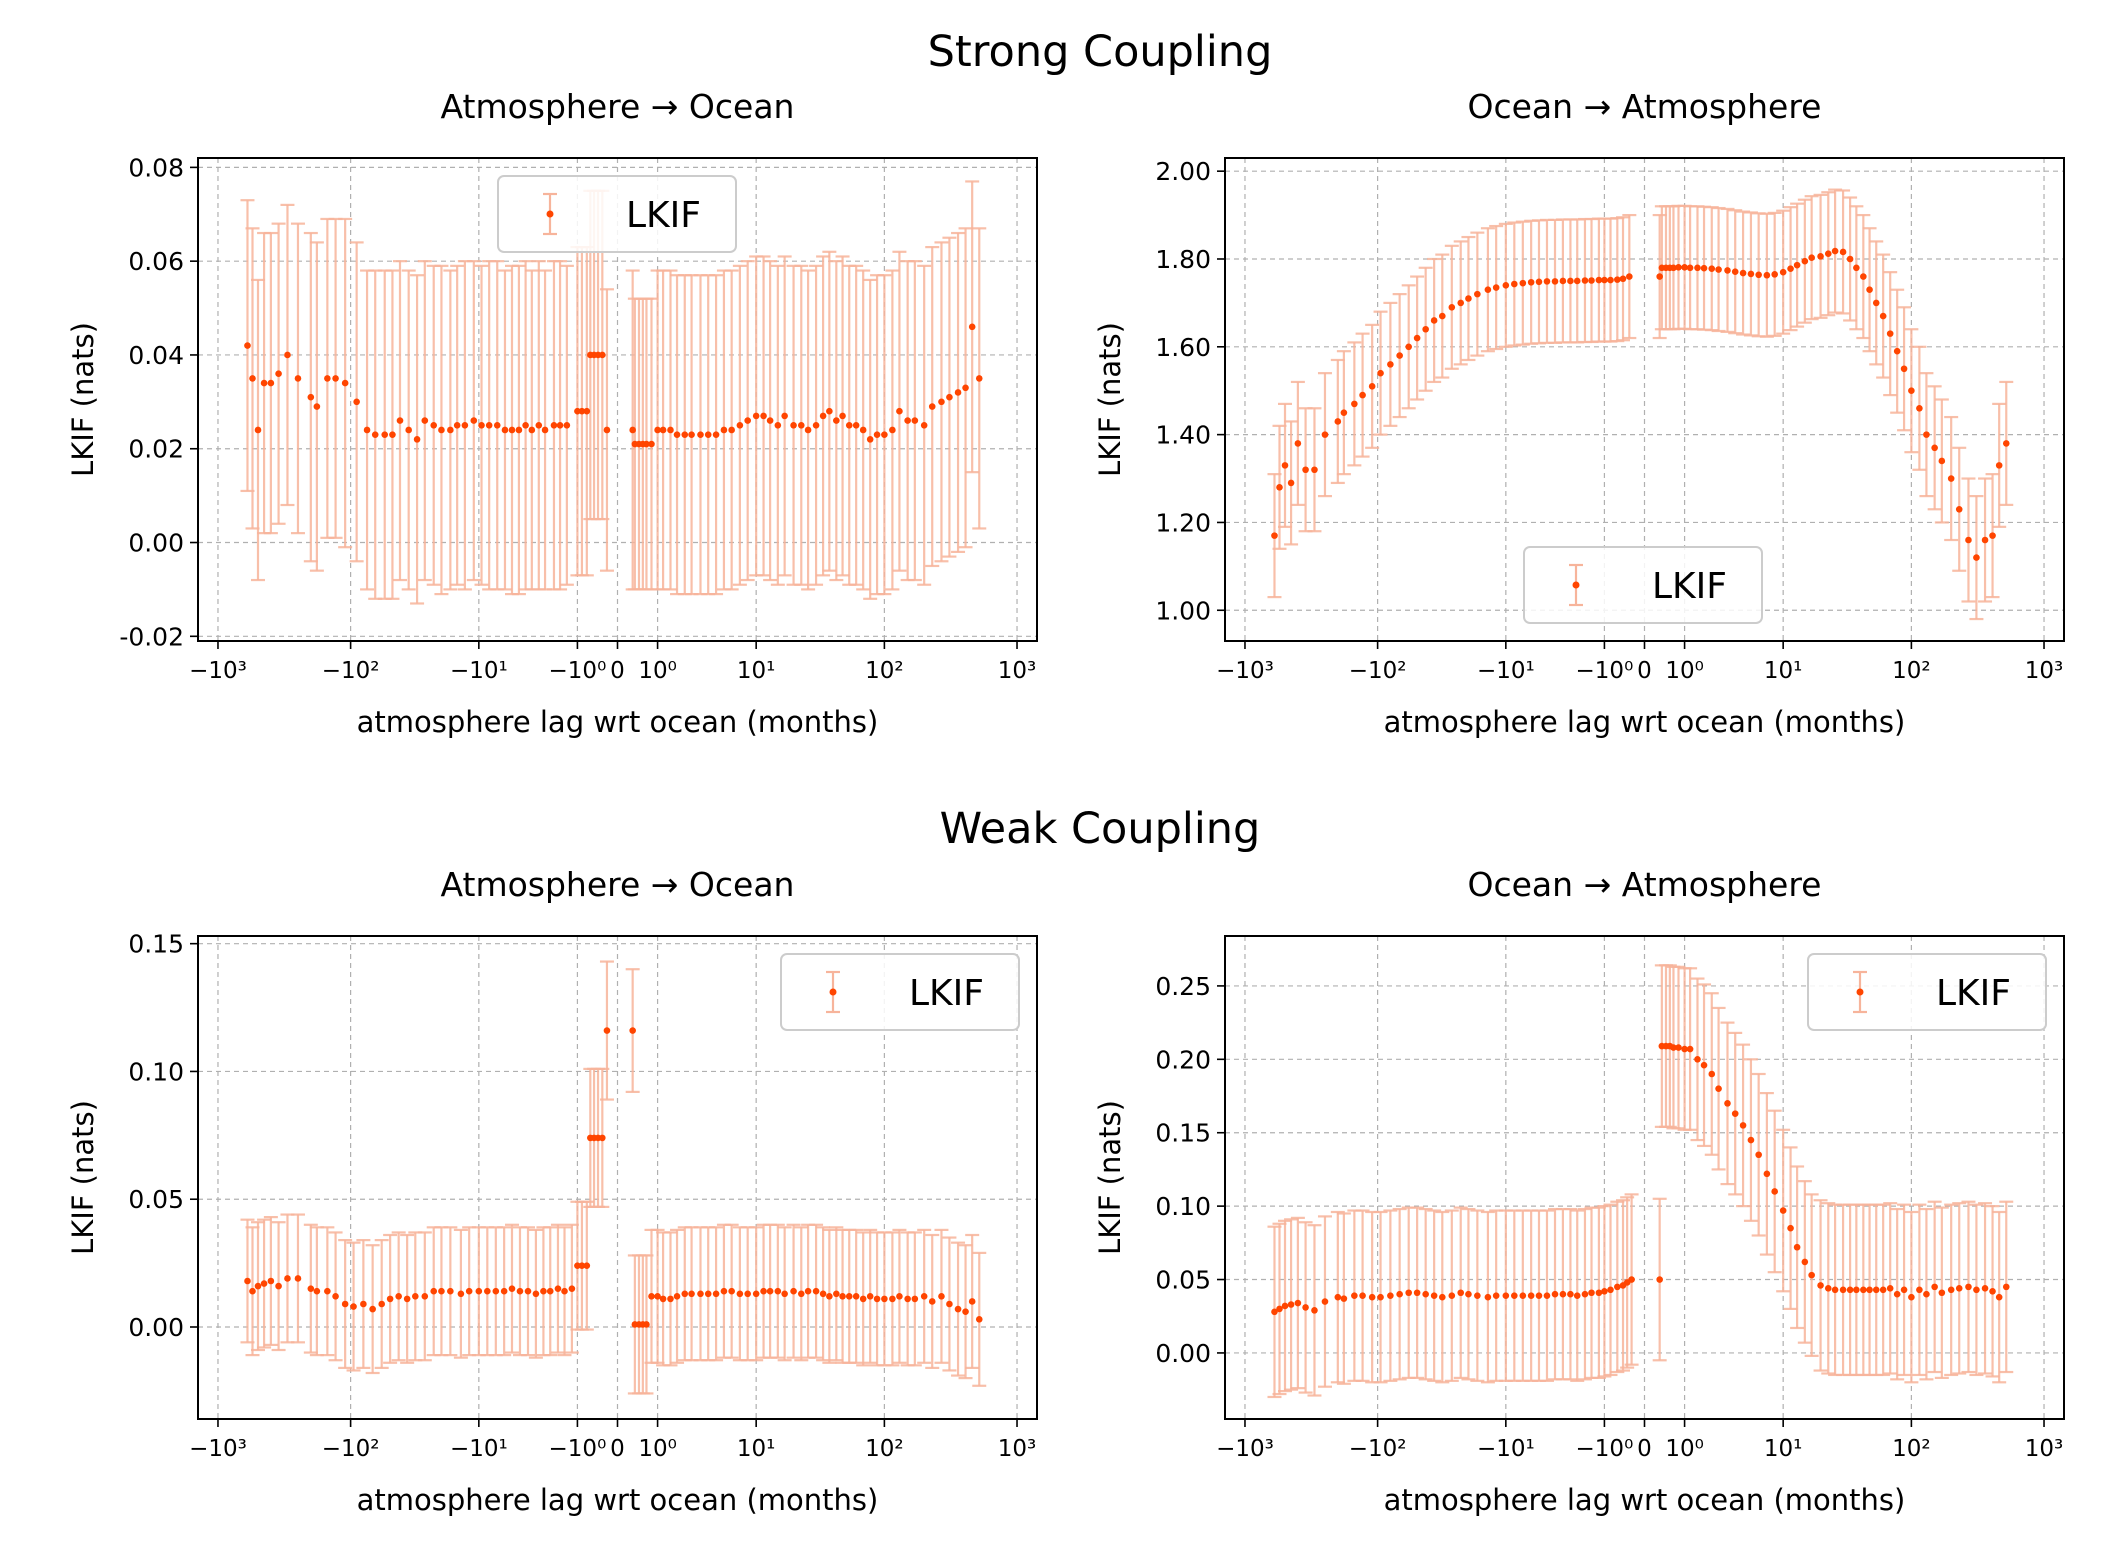 The height and width of the screenshot is (1554, 2103). I want to click on grid-lines, so click(617, 1177).